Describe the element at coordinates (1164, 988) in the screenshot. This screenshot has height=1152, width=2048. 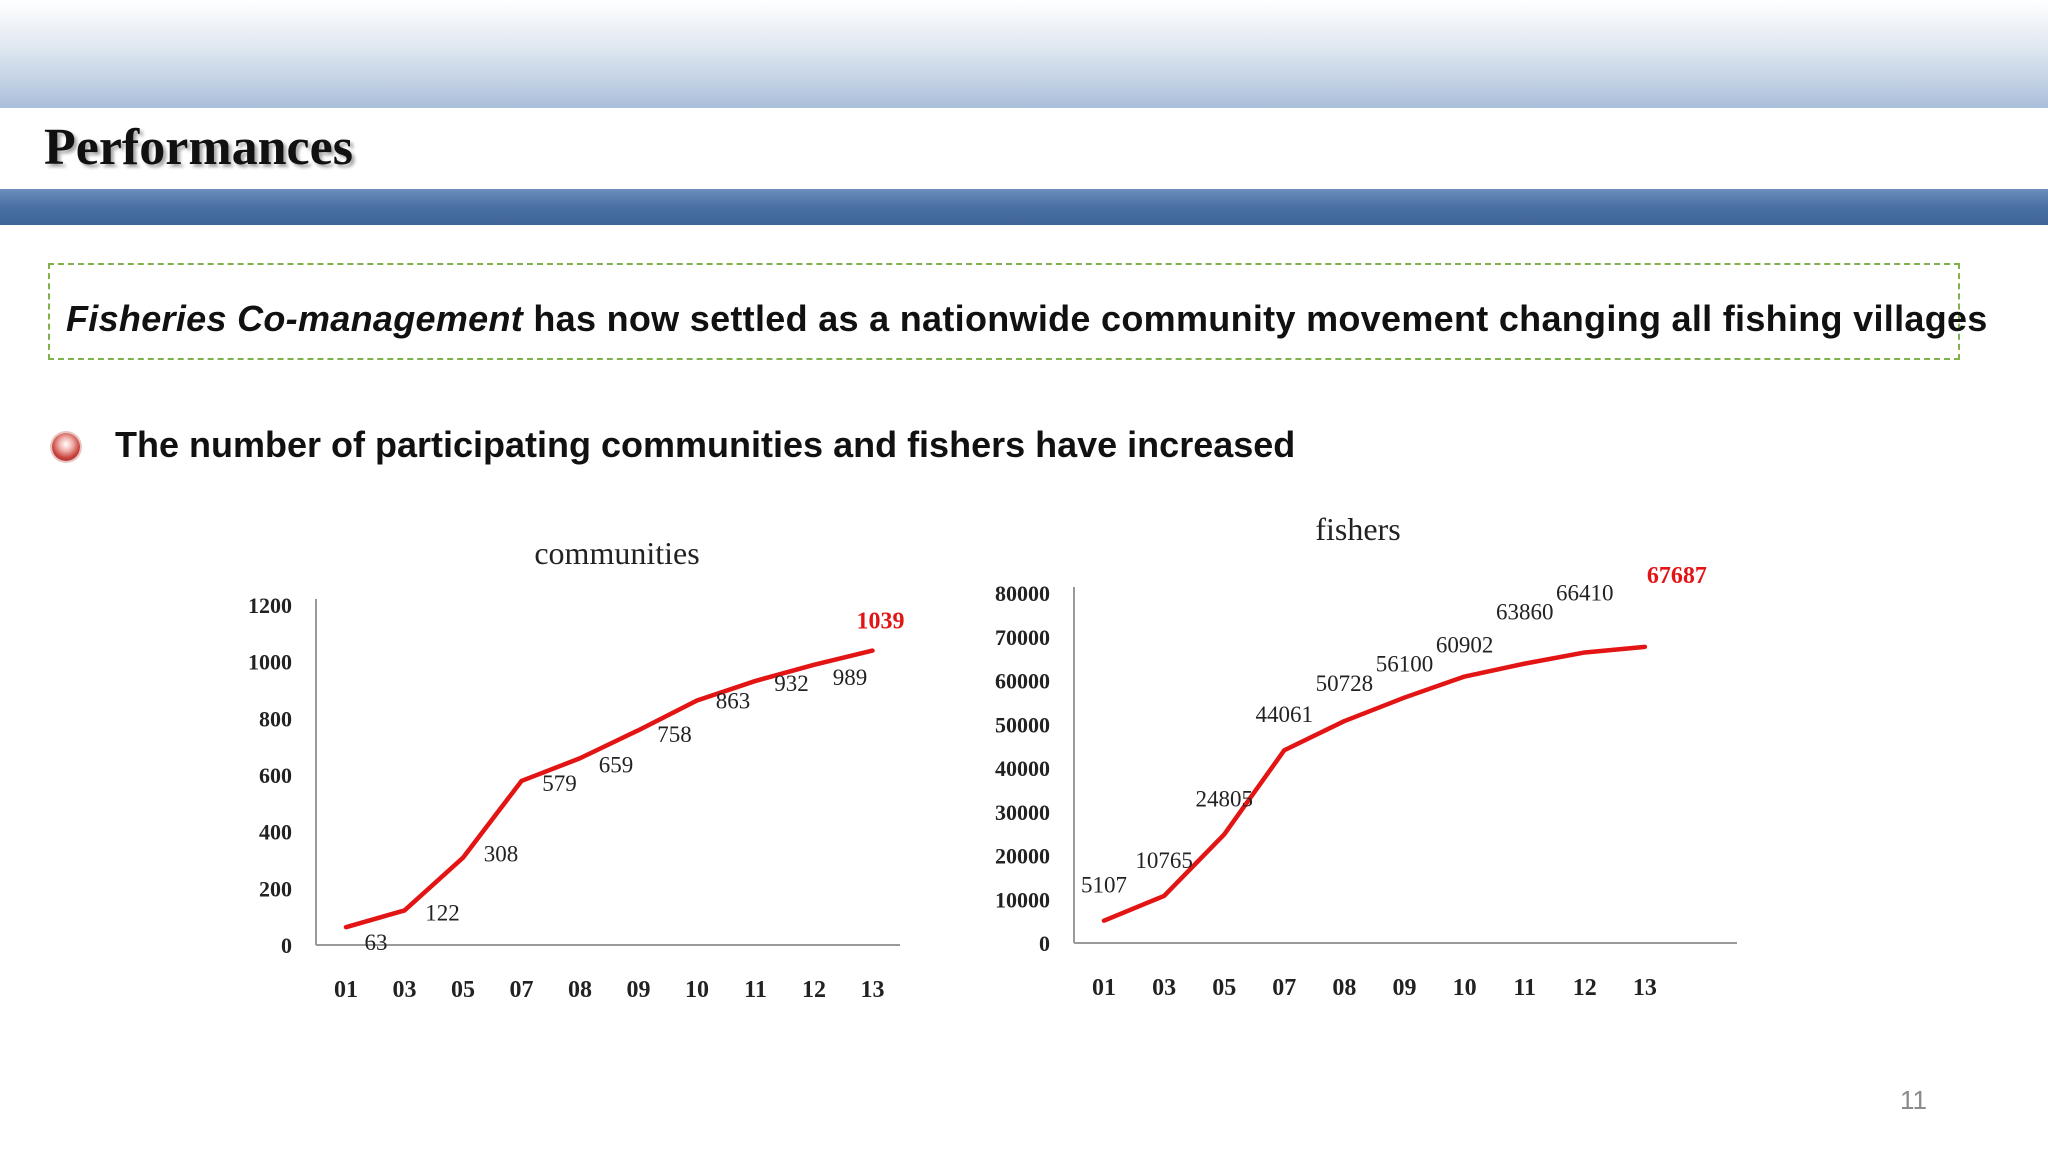
I see `fishers-x-tick-label: 03` at that location.